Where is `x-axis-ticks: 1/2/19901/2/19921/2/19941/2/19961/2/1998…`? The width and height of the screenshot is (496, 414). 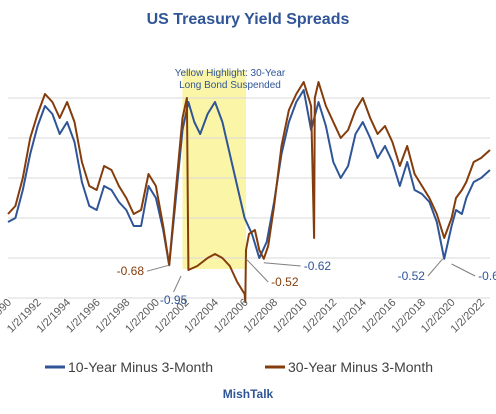 x-axis-ticks: 1/2/19901/2/19921/2/19941/2/19961/2/1998… is located at coordinates (243, 316).